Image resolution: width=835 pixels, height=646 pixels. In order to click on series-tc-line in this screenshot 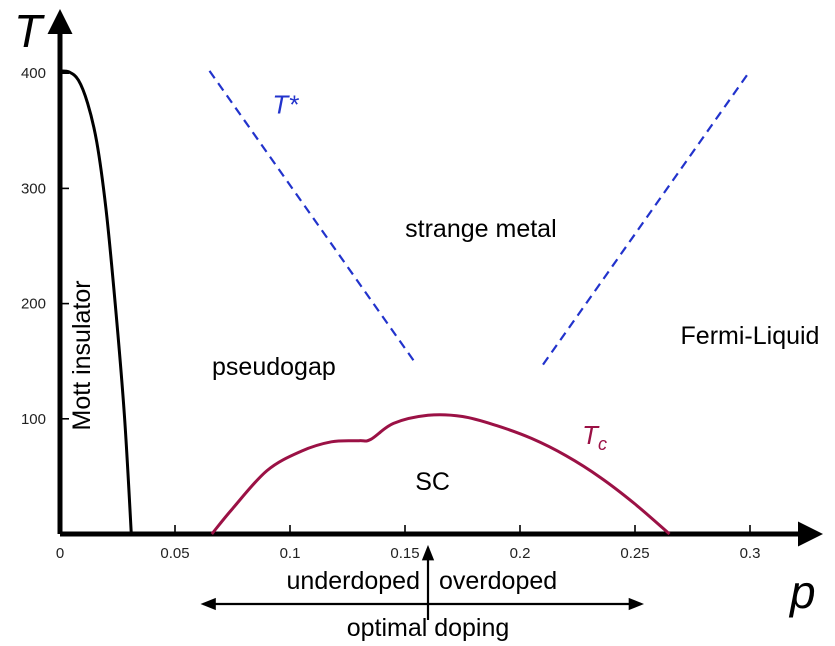, I will do `click(440, 474)`.